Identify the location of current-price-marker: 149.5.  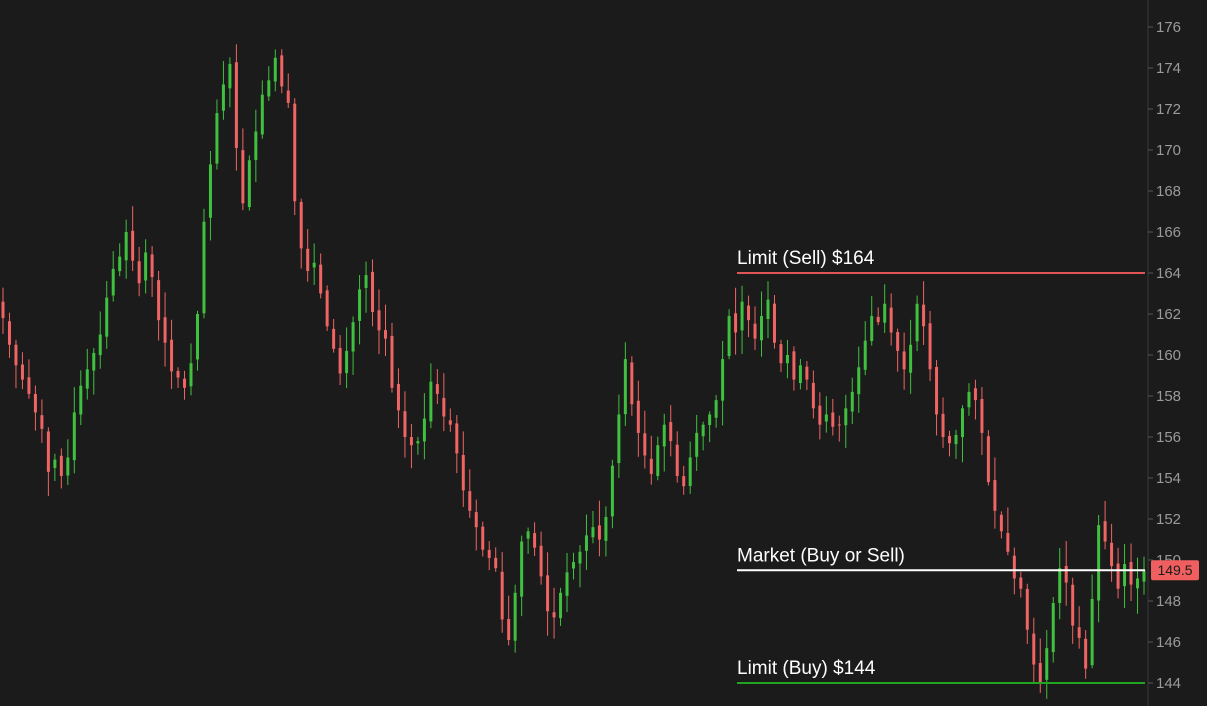
(1175, 570).